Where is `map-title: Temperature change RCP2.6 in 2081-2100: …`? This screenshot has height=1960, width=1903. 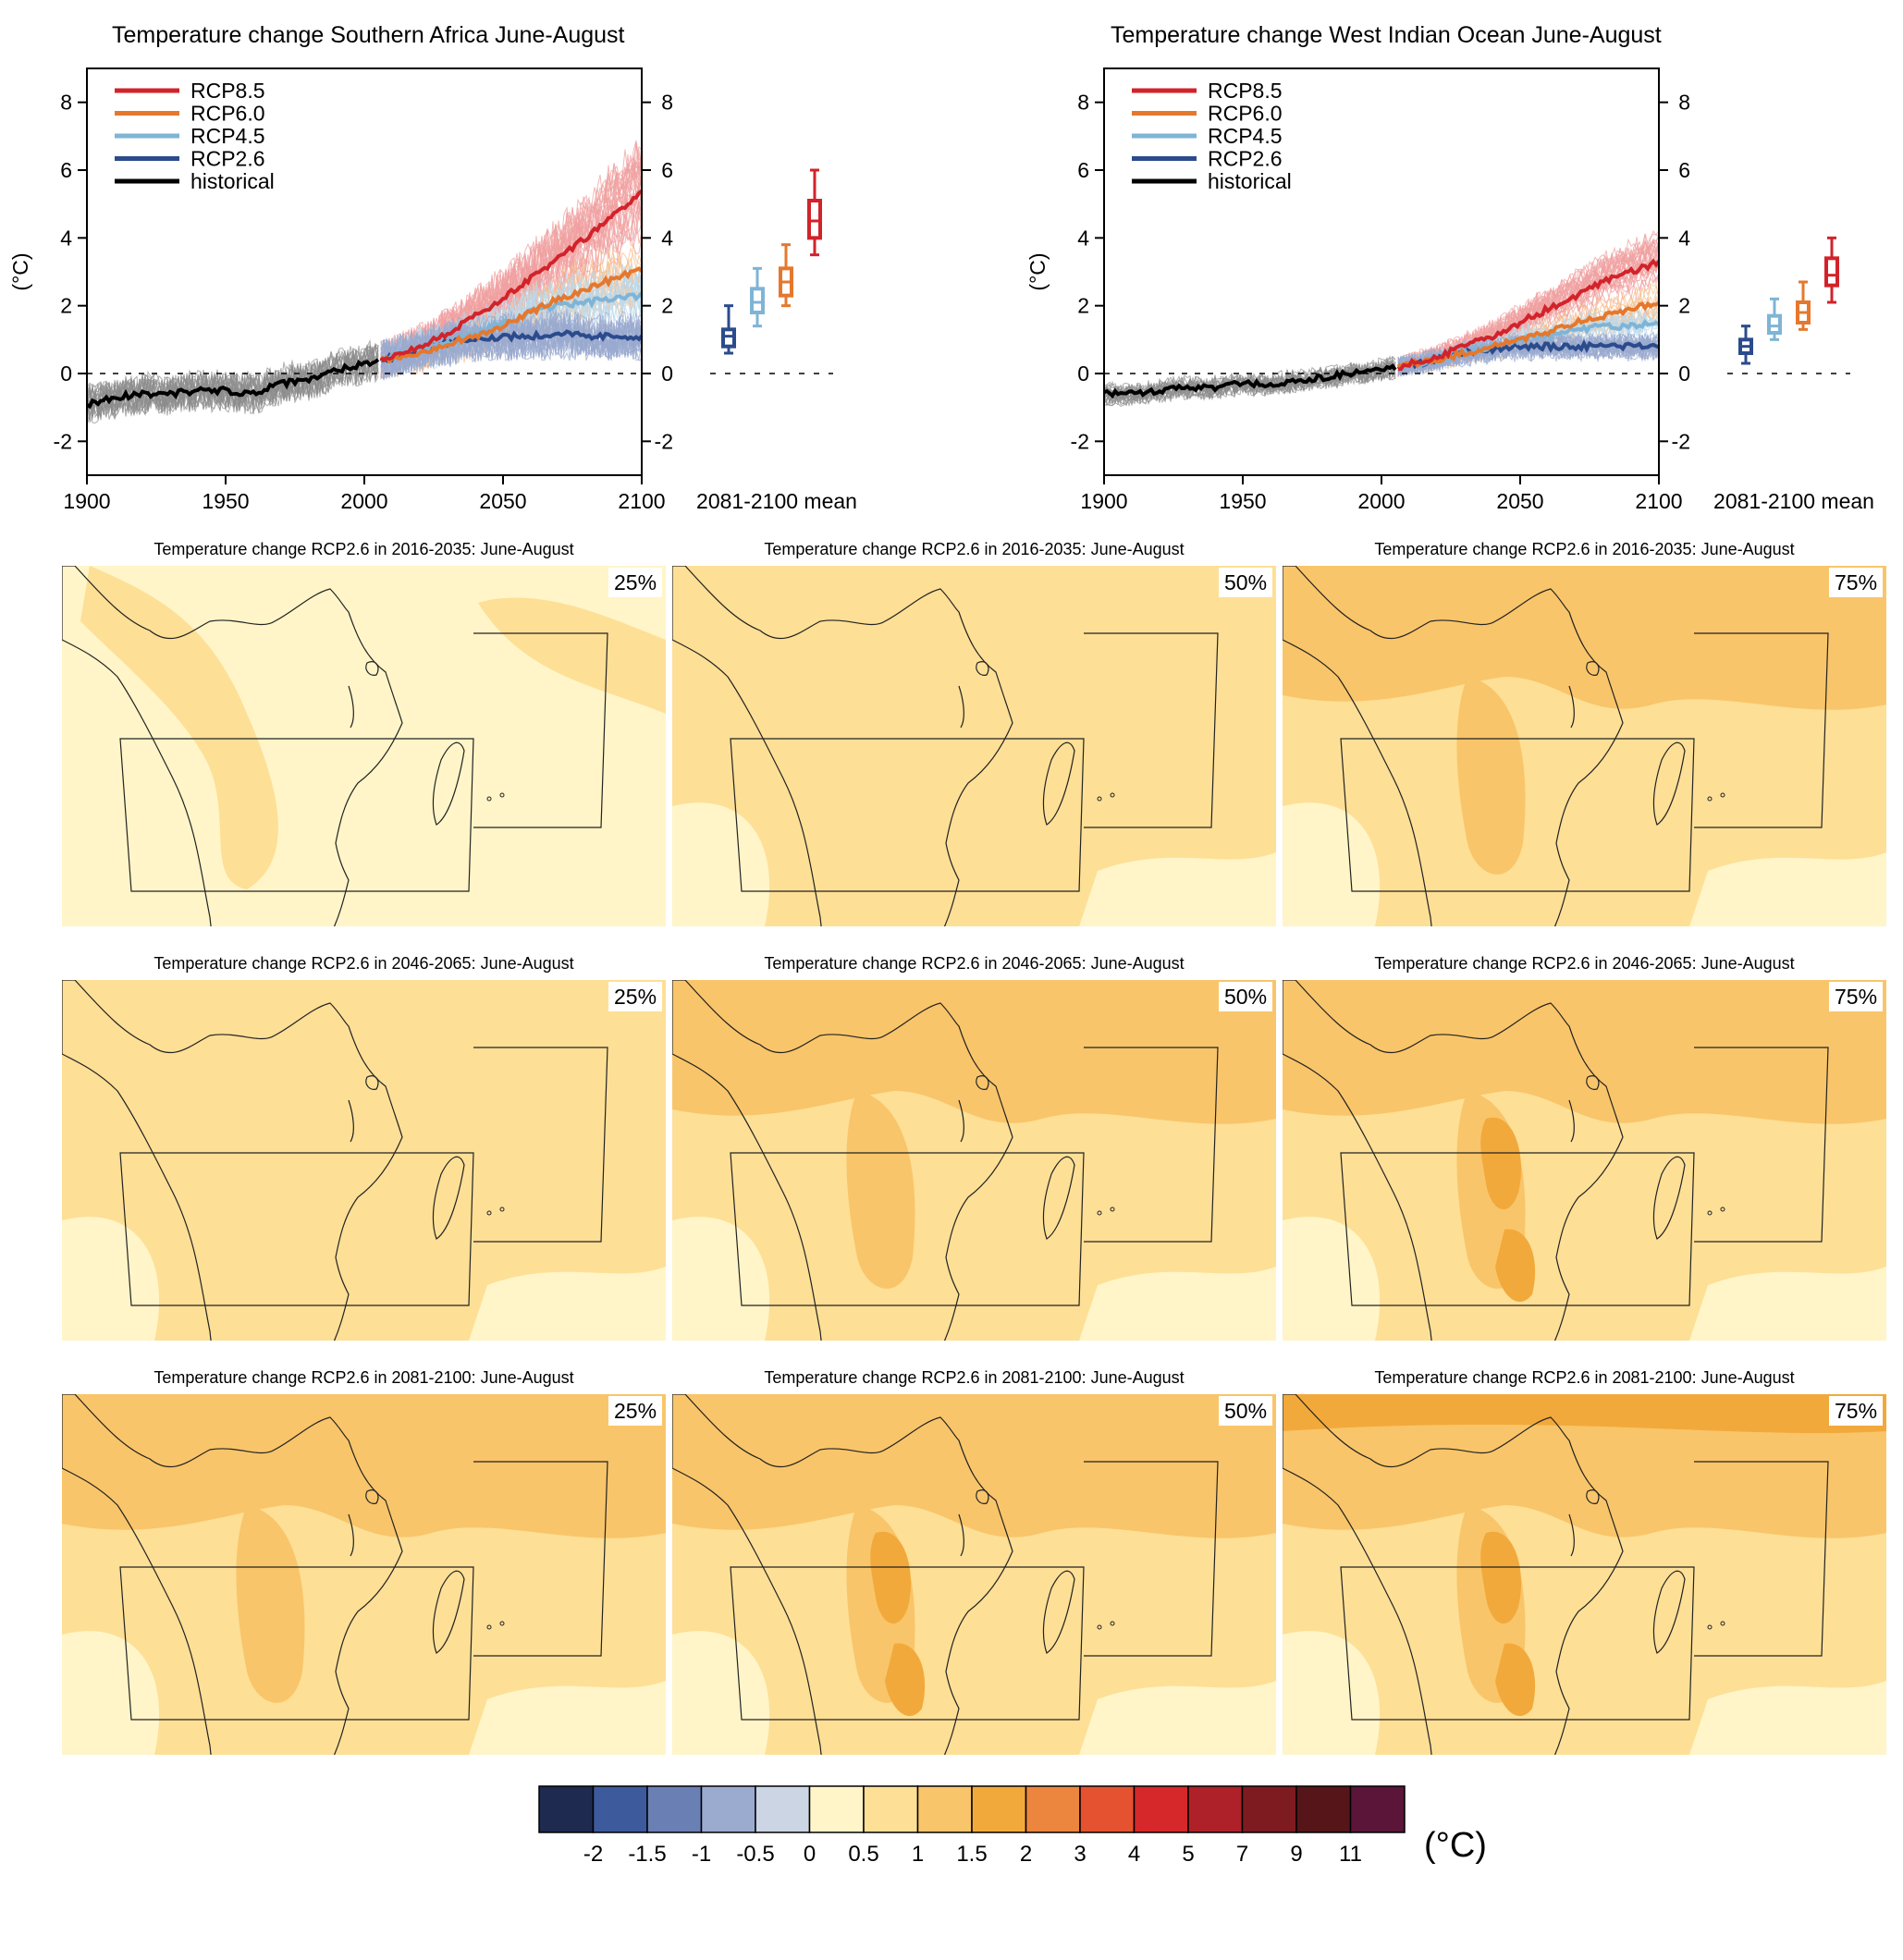 map-title: Temperature change RCP2.6 in 2081-2100: … is located at coordinates (1584, 1378).